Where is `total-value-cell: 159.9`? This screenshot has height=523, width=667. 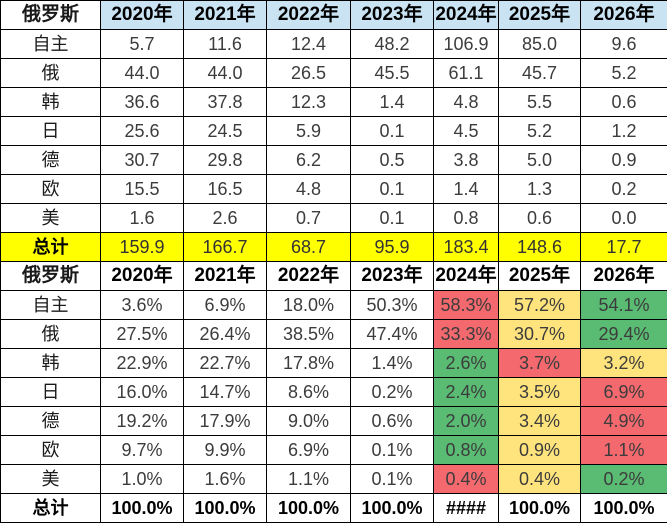 total-value-cell: 159.9 is located at coordinates (142, 247).